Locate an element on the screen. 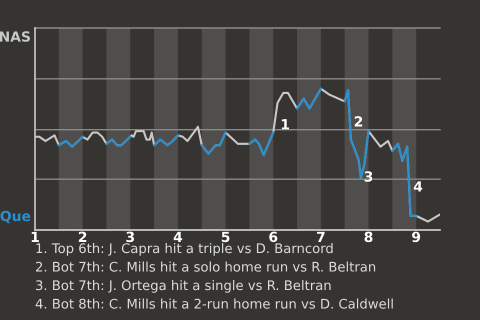 This screenshot has height=320, width=480. x-tick-label: 6 is located at coordinates (273, 237).